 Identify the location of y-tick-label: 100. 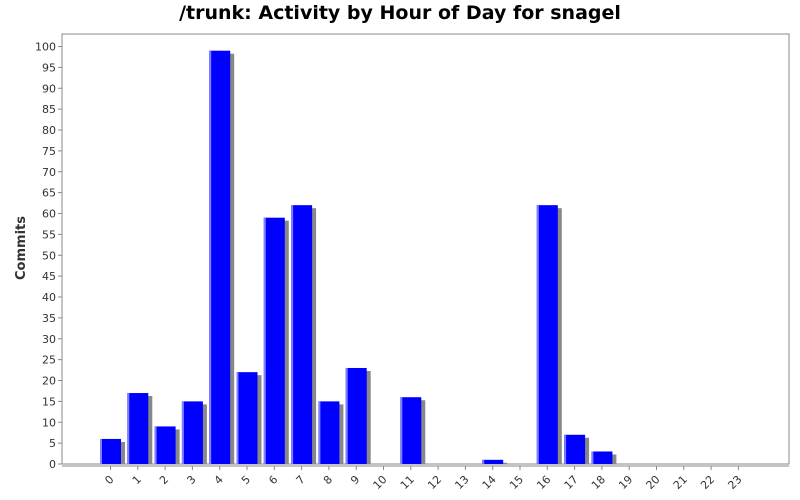
(45, 47).